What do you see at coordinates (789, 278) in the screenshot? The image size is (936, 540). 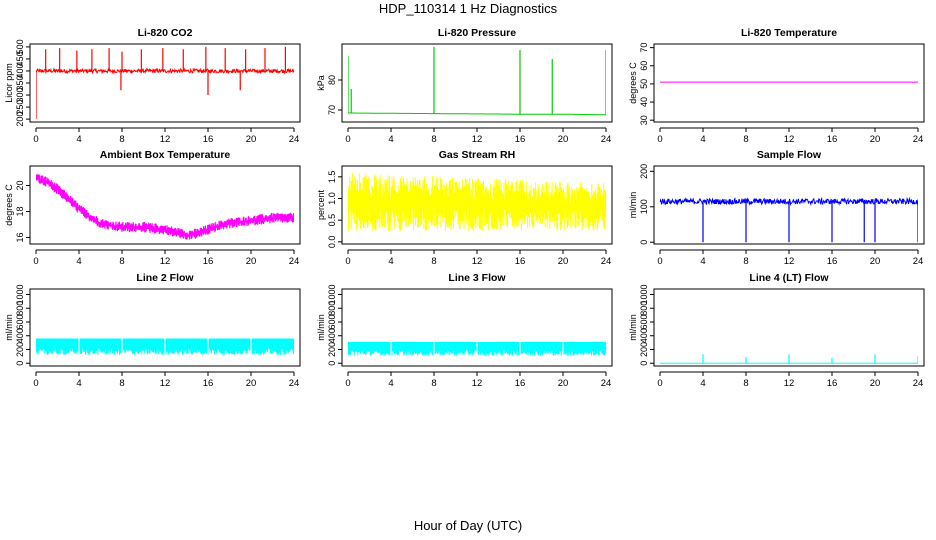 I see `panel-title: Line 4 (LT) Flow` at bounding box center [789, 278].